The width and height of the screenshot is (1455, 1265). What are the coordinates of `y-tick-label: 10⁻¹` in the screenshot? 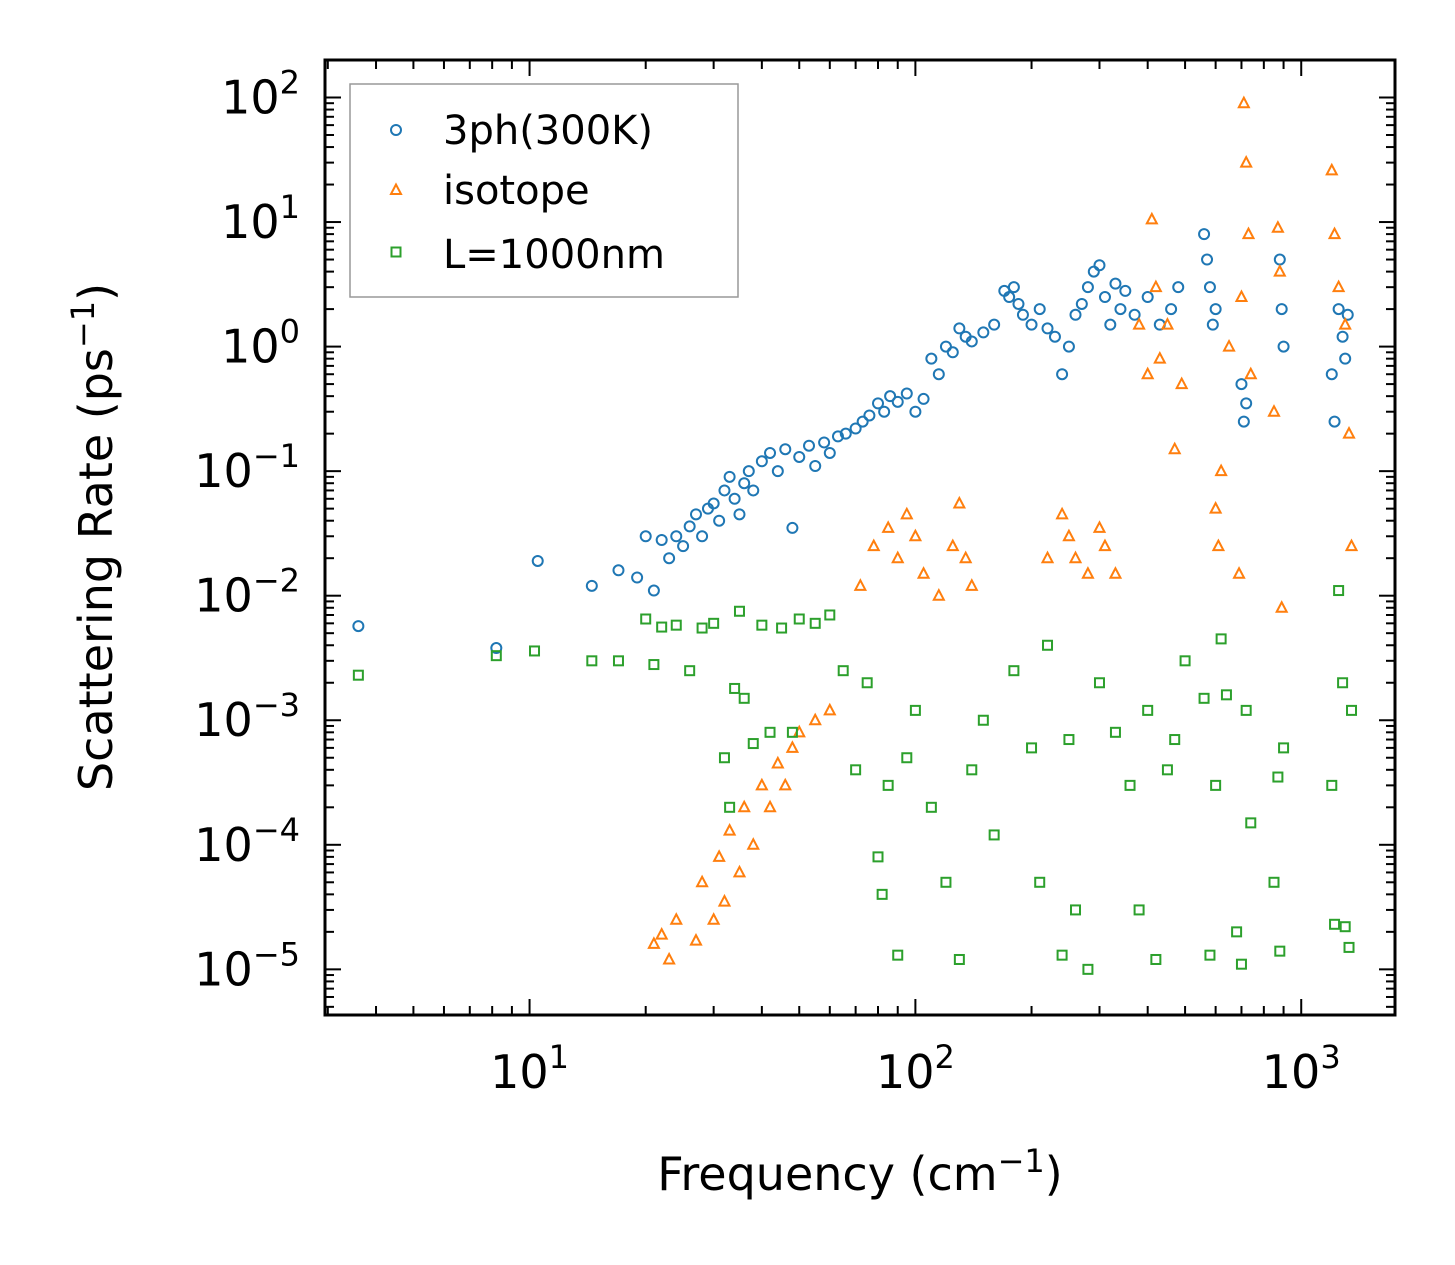 It's located at (247, 467).